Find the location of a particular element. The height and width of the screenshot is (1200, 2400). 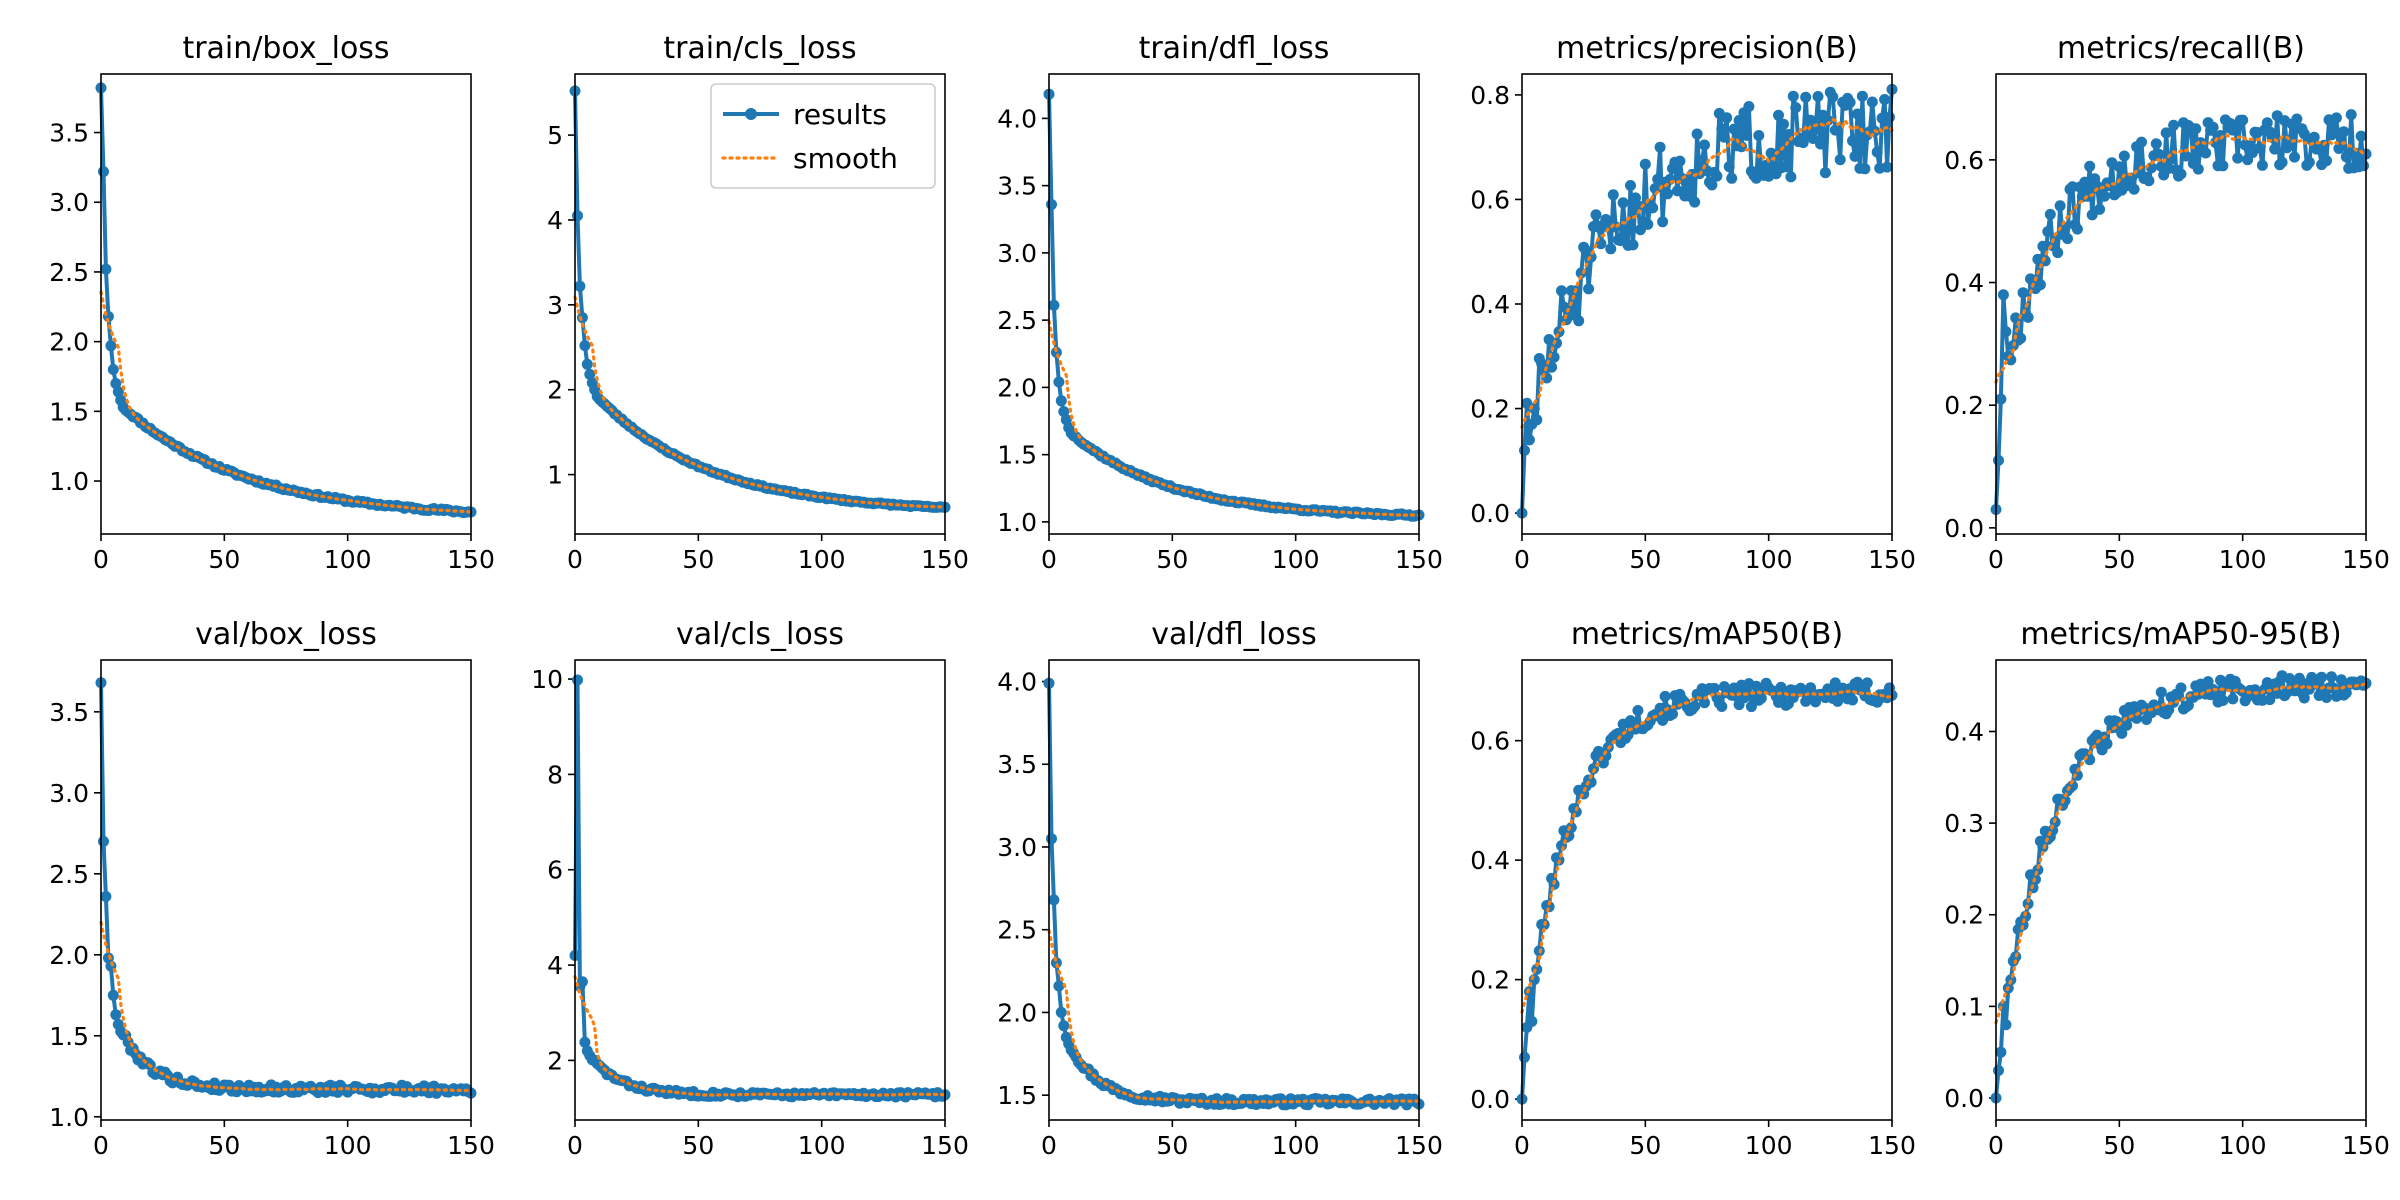

y-tick-label: 0.2 is located at coordinates (1964, 915).